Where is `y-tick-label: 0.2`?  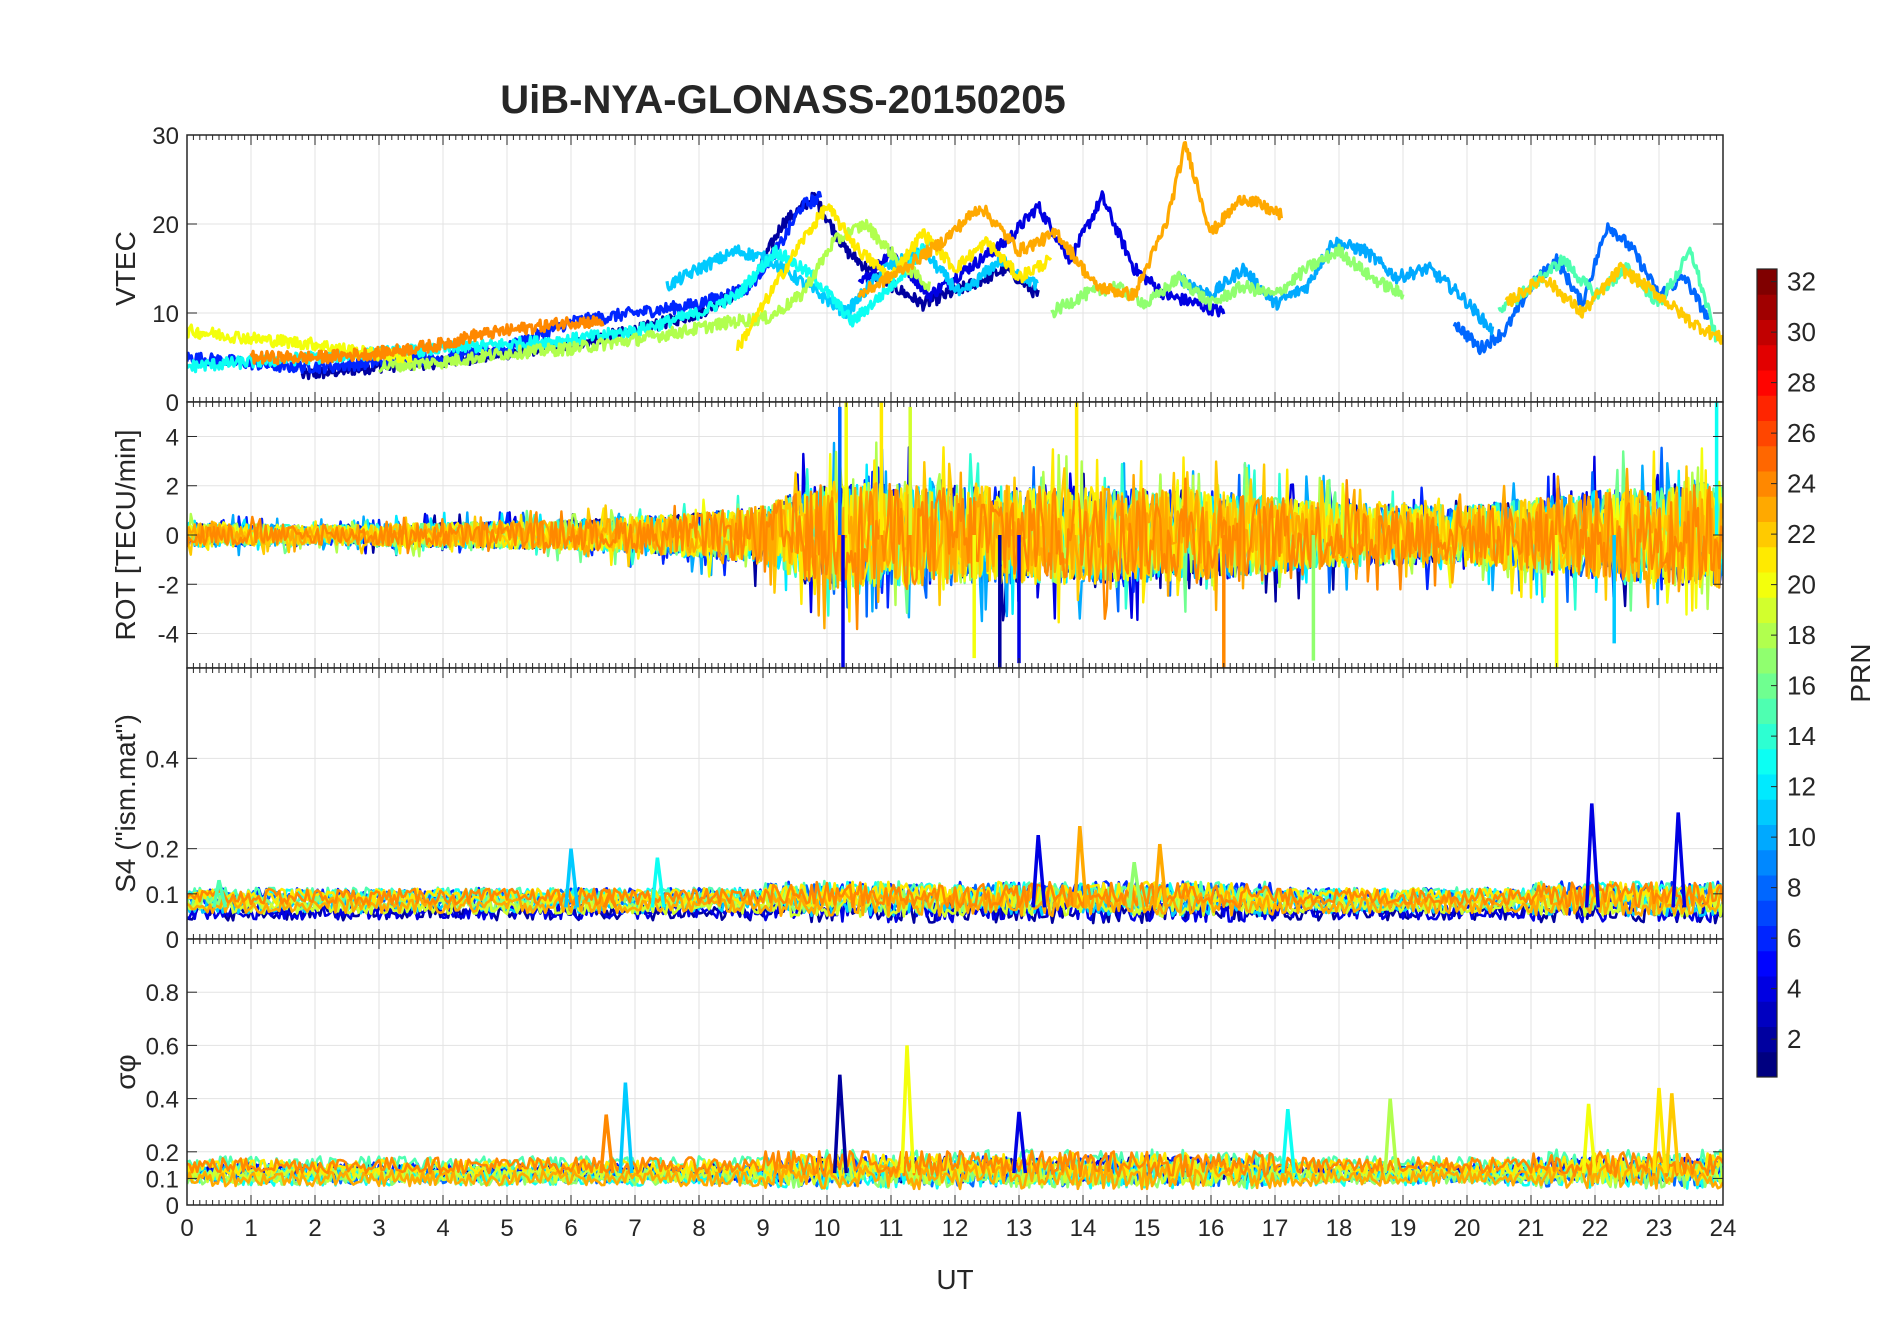
y-tick-label: 0.2 is located at coordinates (162, 1153).